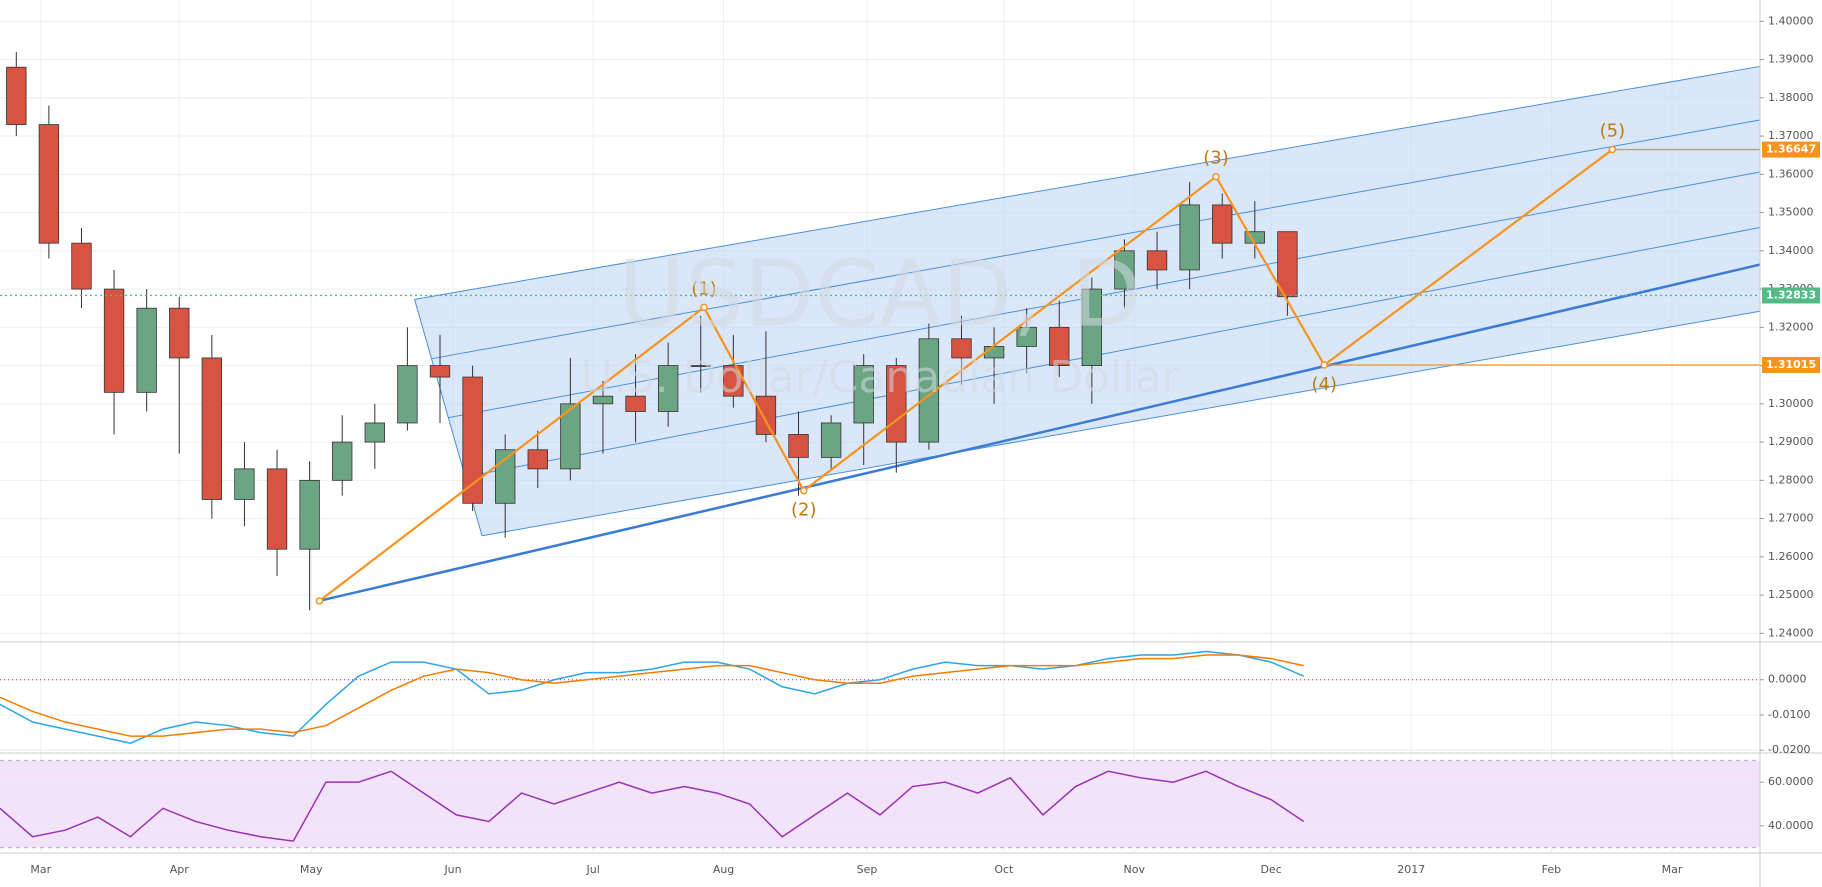 Image resolution: width=1822 pixels, height=887 pixels. What do you see at coordinates (1791, 173) in the screenshot?
I see `y-tick-label: 1.36000` at bounding box center [1791, 173].